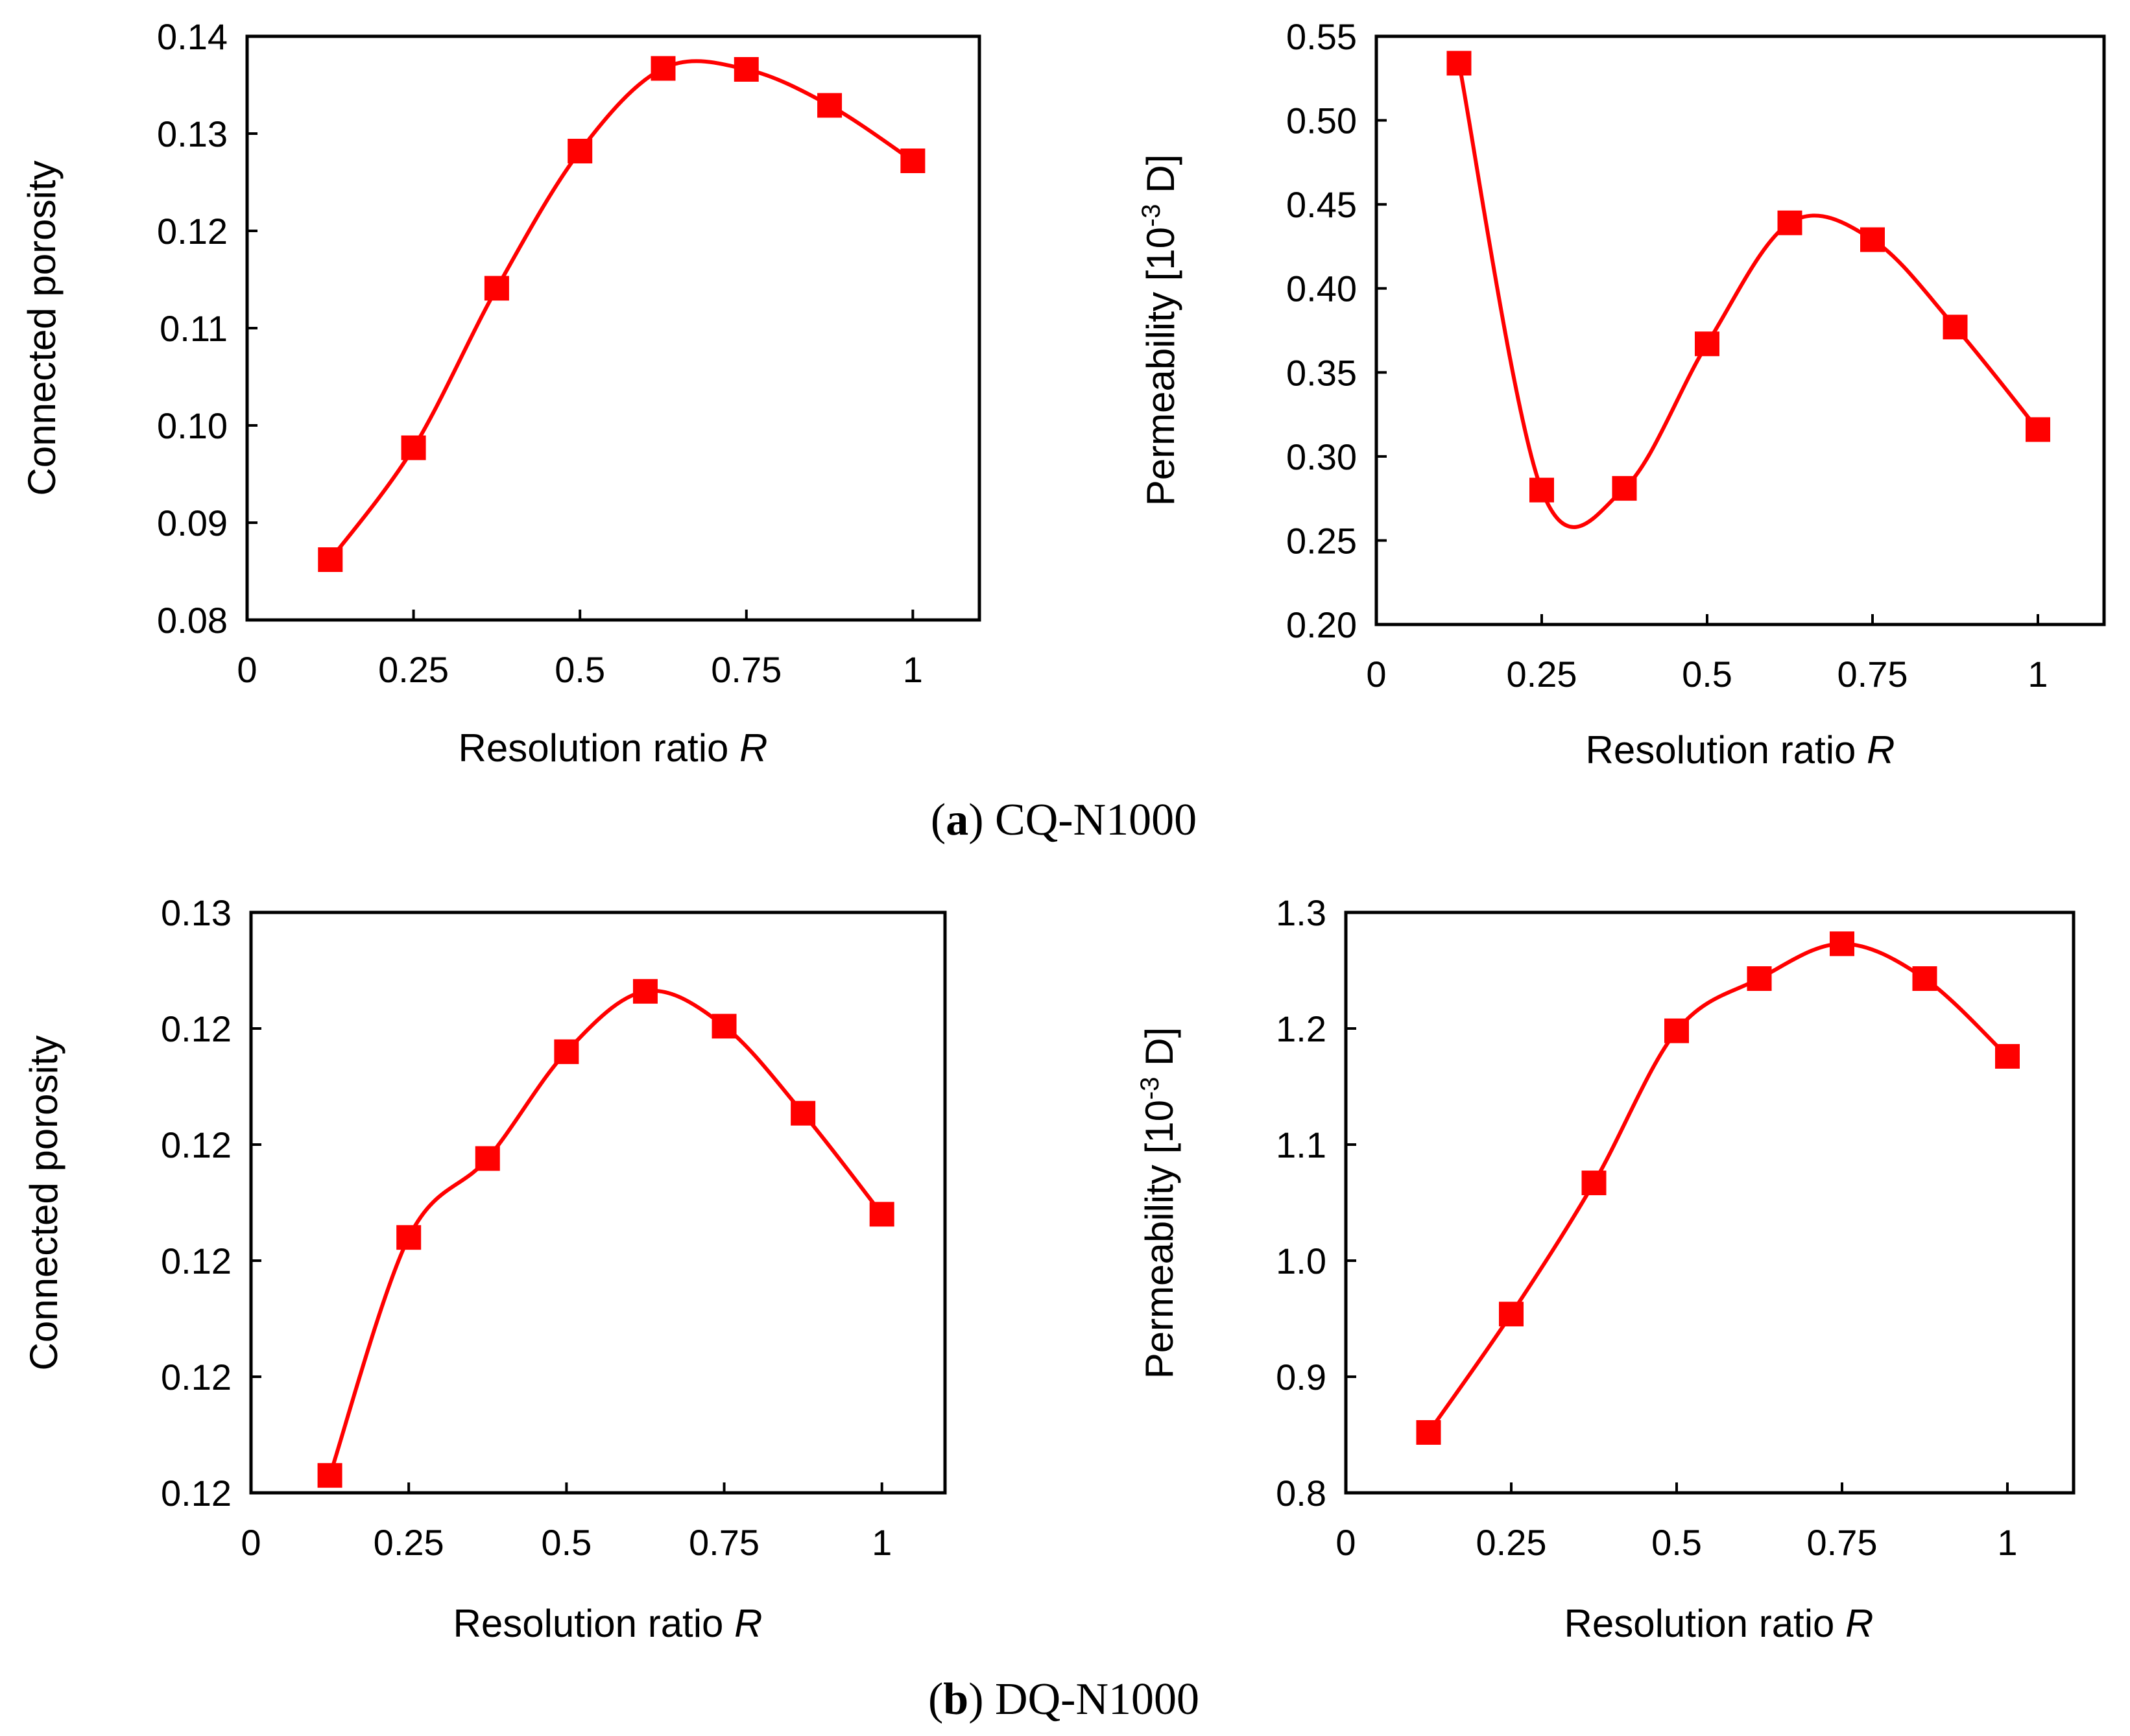 Image resolution: width=2130 pixels, height=1736 pixels. I want to click on y-tick-label: 0.09, so click(193, 523).